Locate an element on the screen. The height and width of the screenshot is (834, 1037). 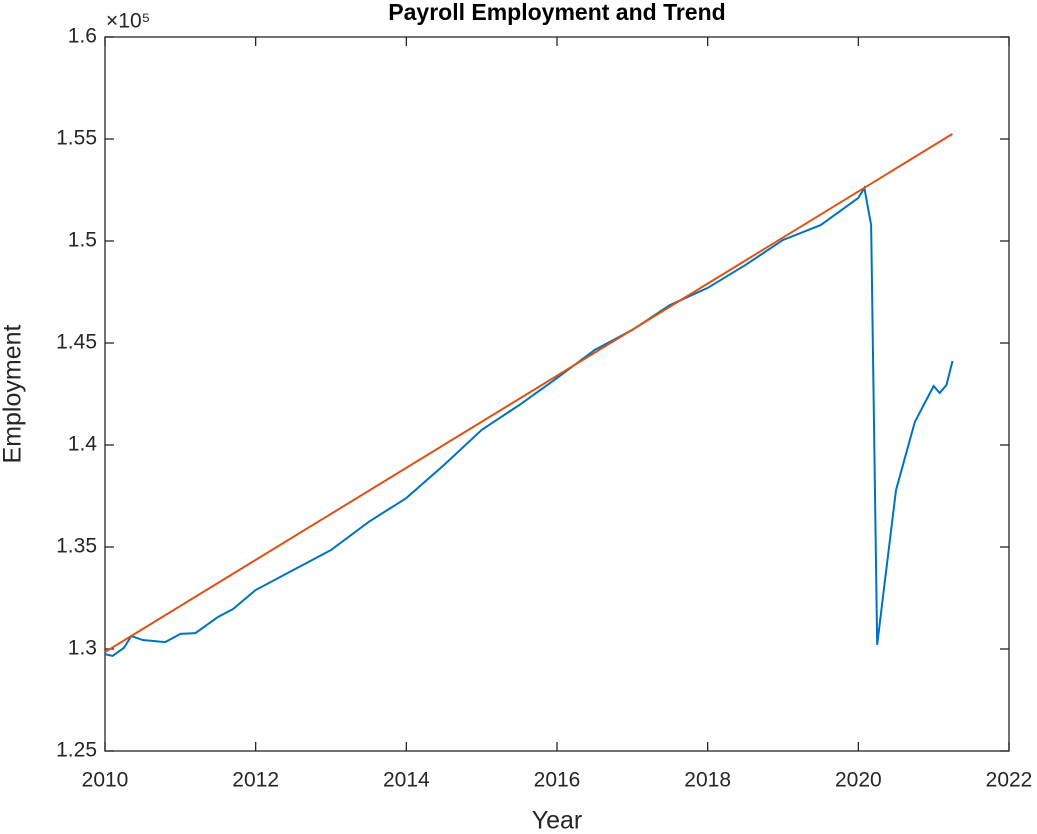
y-tick-label: 1.4 is located at coordinates (83, 444).